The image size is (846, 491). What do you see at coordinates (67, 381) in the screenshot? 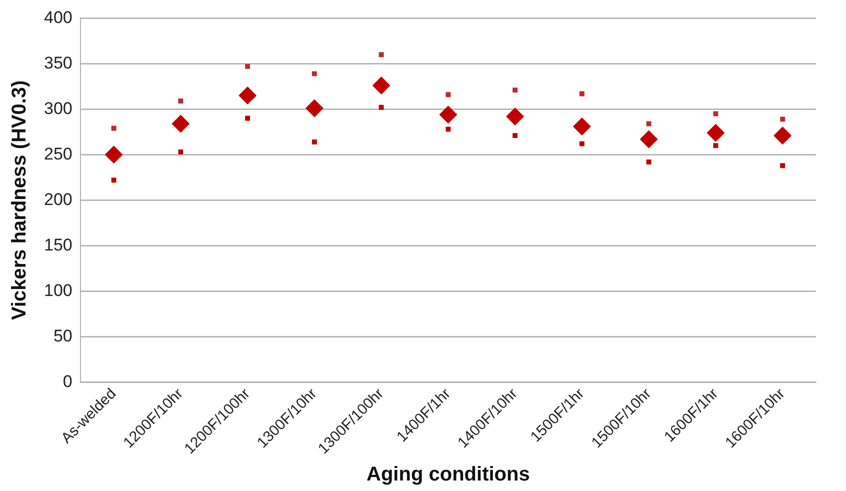
I see `y-tick-label: 0` at bounding box center [67, 381].